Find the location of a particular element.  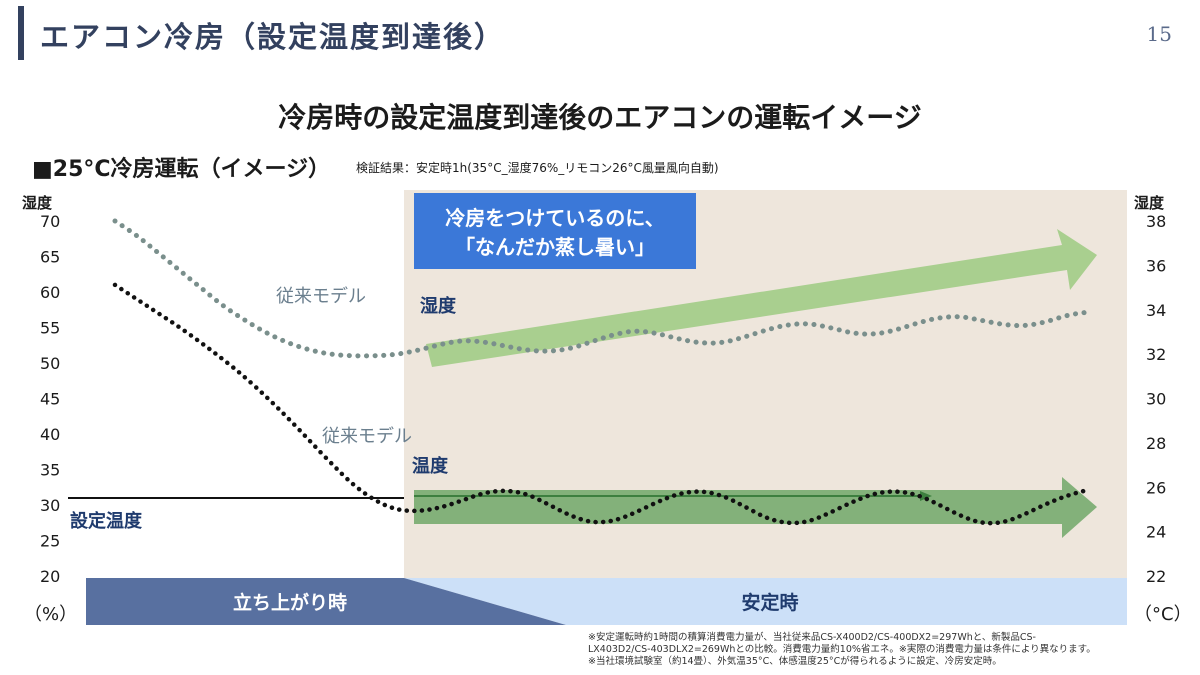

right-axis-tick: 30 is located at coordinates (1156, 399).